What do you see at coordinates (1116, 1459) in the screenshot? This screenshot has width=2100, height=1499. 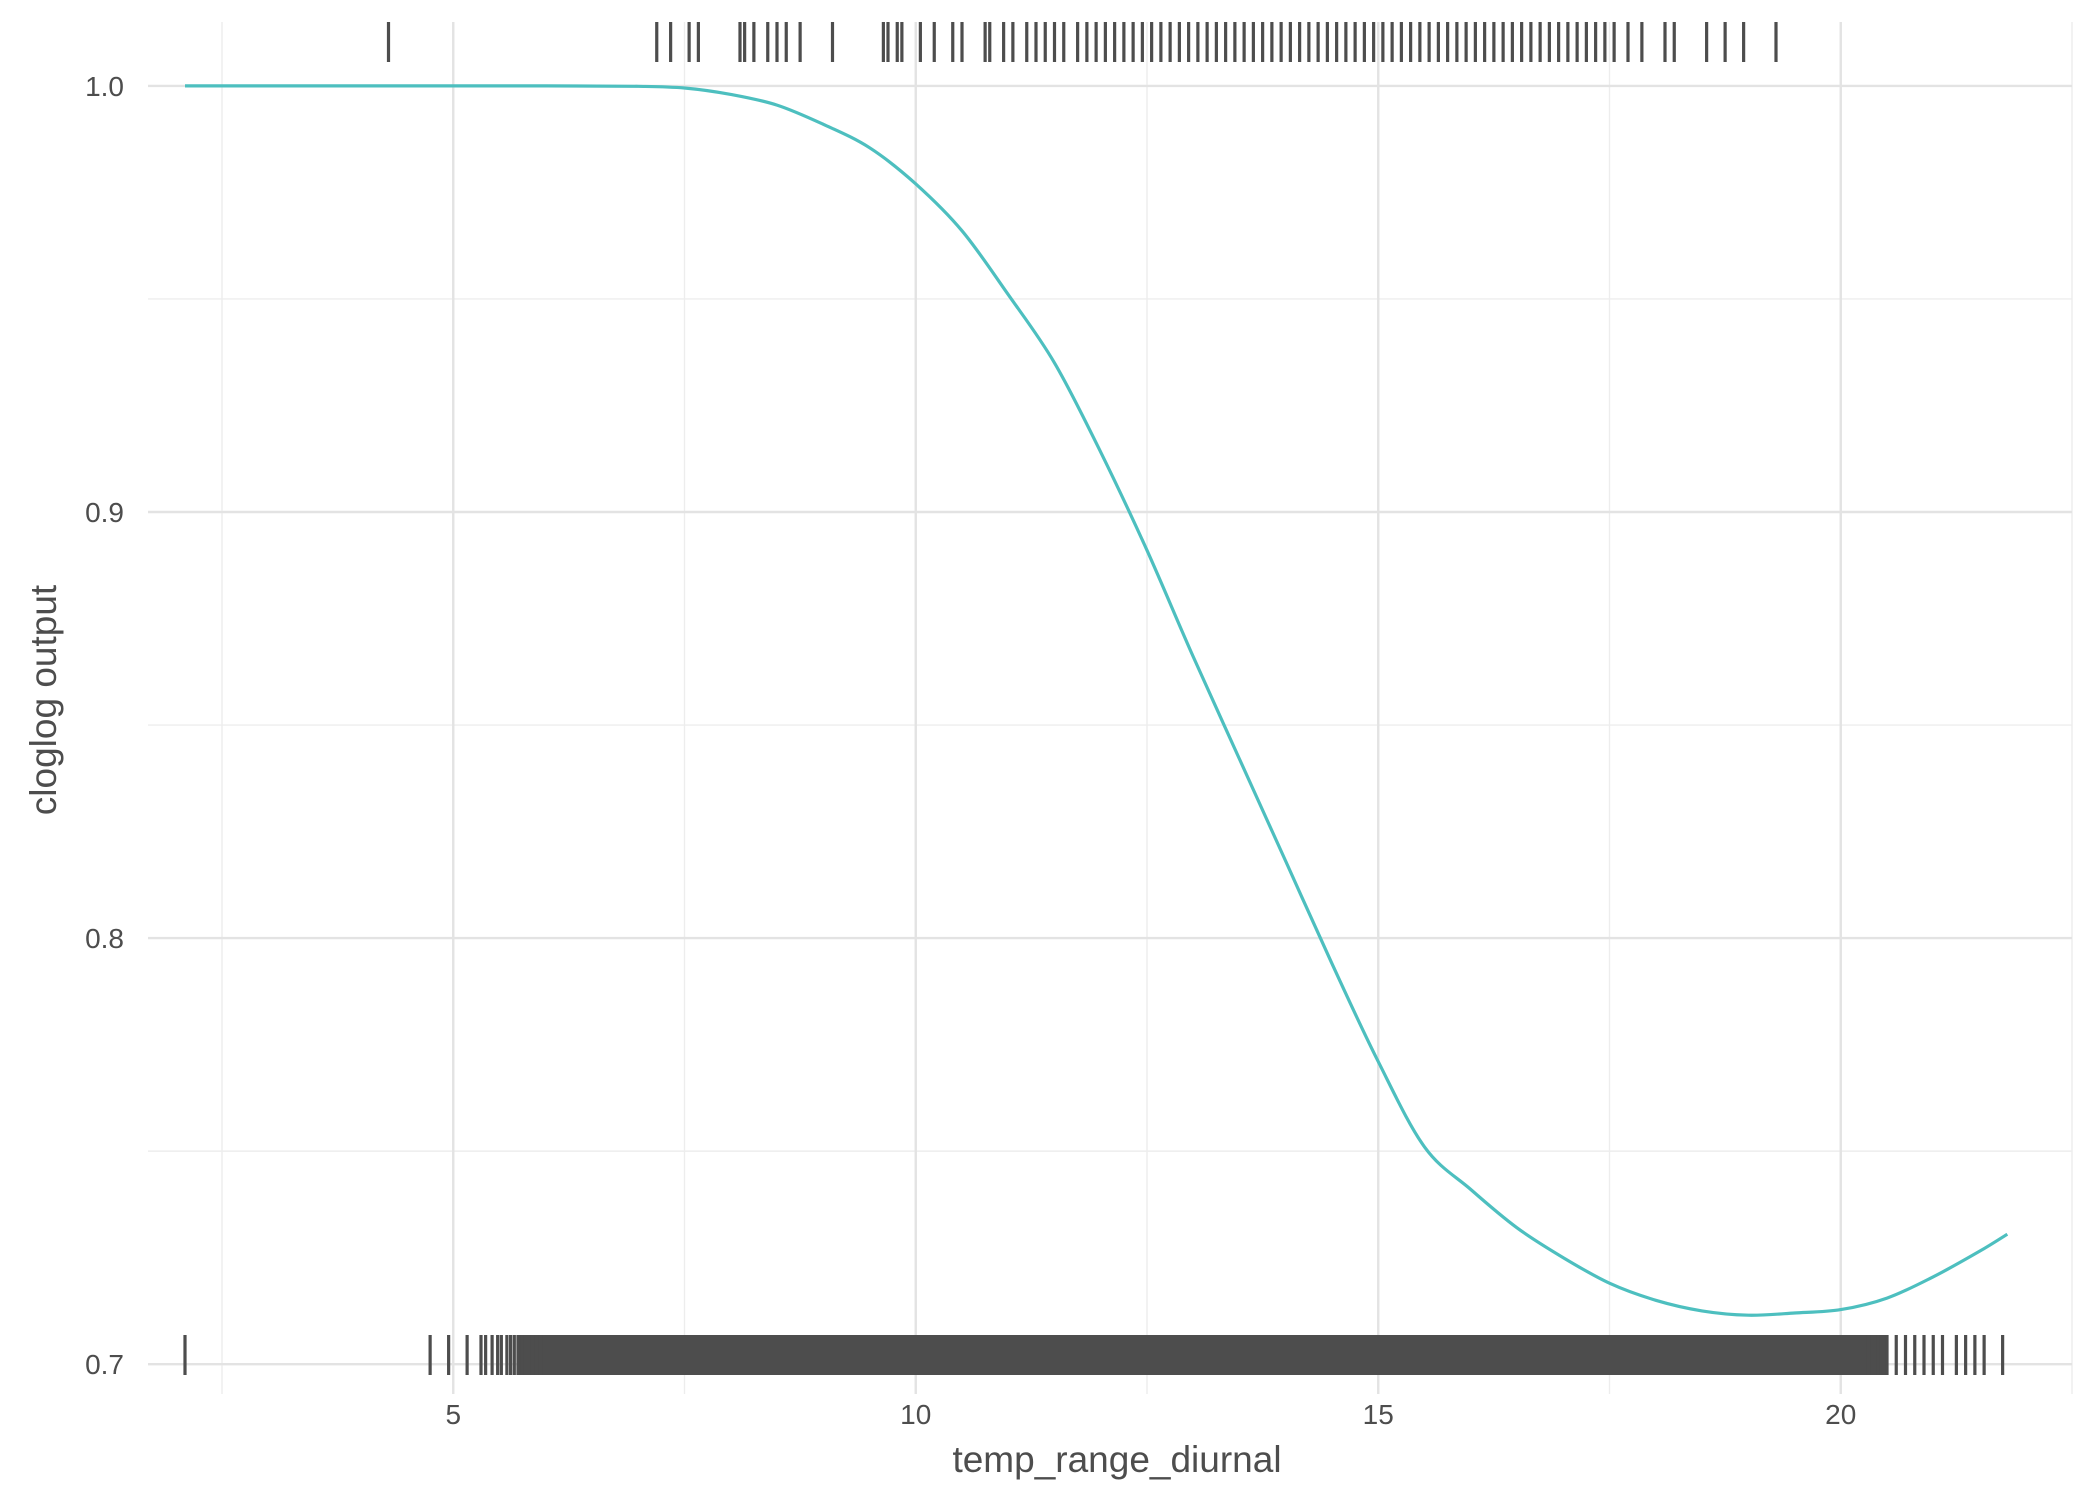 I see `x-axis-title: temp_range_diurnal` at bounding box center [1116, 1459].